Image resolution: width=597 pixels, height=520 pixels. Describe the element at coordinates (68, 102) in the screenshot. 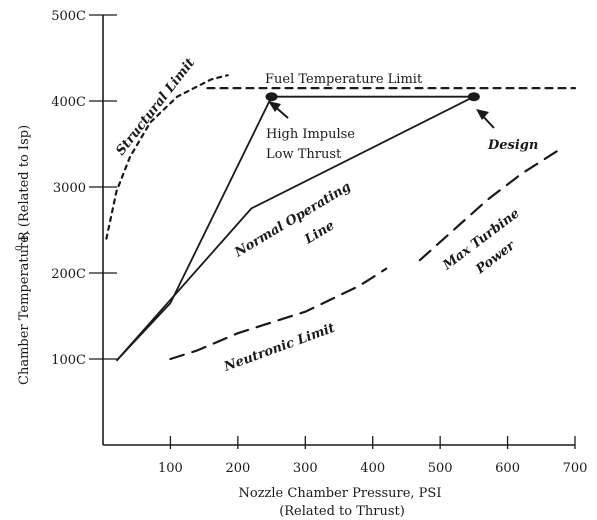

I see `y-tick-label: 400C` at that location.